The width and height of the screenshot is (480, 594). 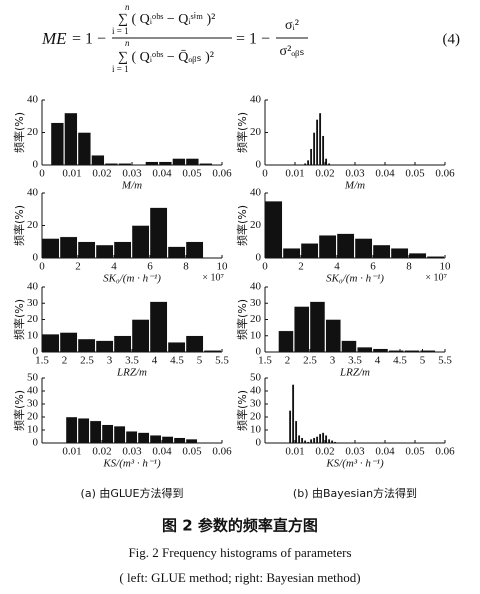 I want to click on eq-limit: n, so click(x=127, y=7).